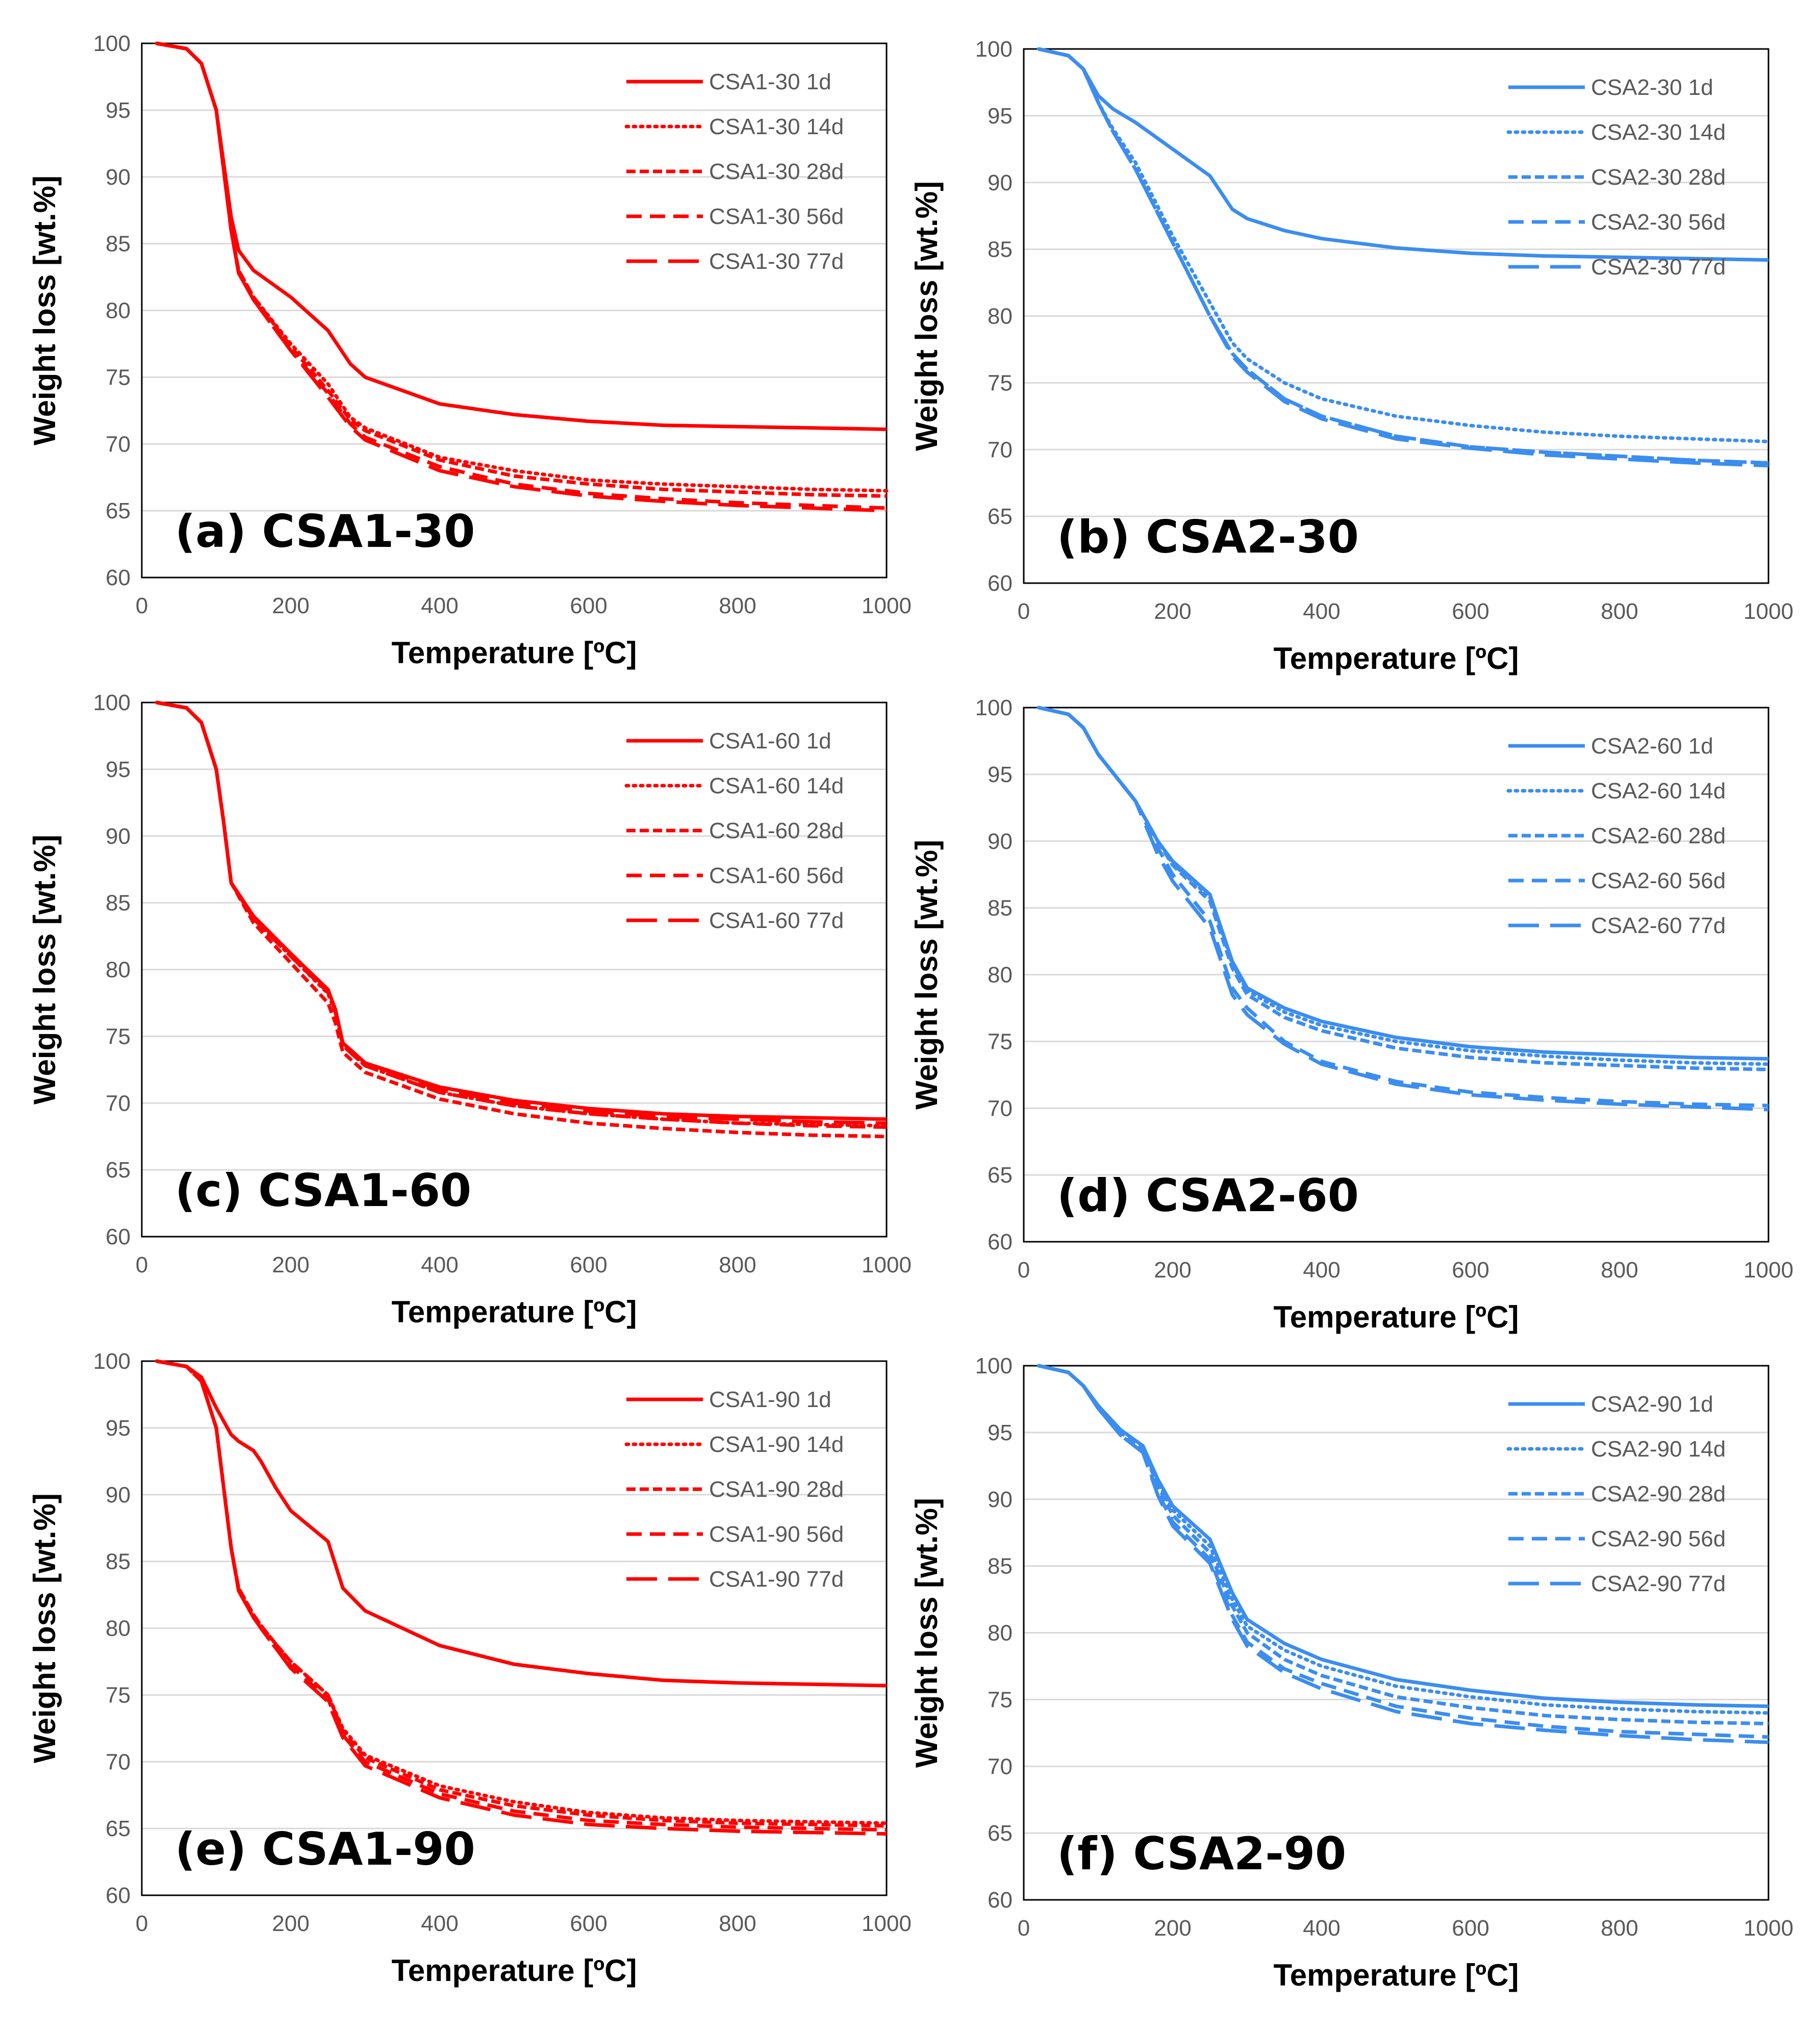 This screenshot has height=2032, width=1820. Describe the element at coordinates (776, 171) in the screenshot. I see `legend-label: CSA1-30 28d` at that location.